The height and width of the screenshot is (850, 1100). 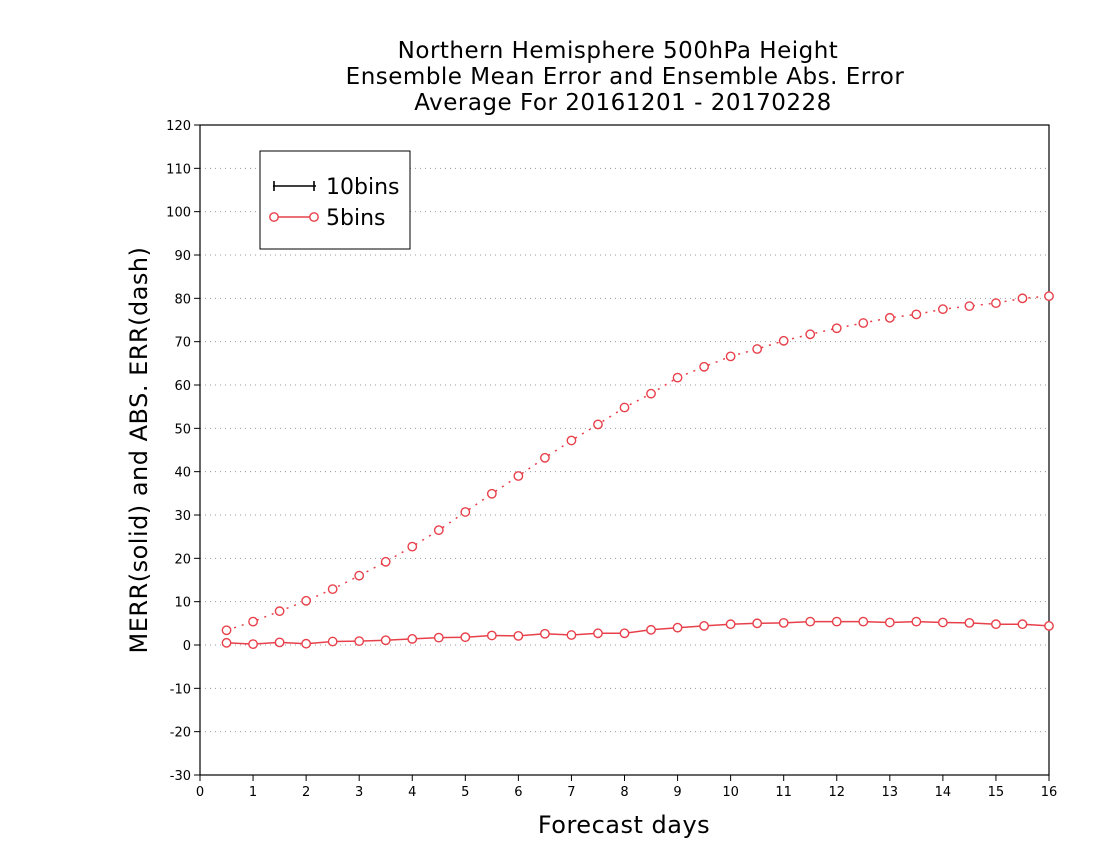 I want to click on x-tick-label: 16, so click(x=1049, y=792).